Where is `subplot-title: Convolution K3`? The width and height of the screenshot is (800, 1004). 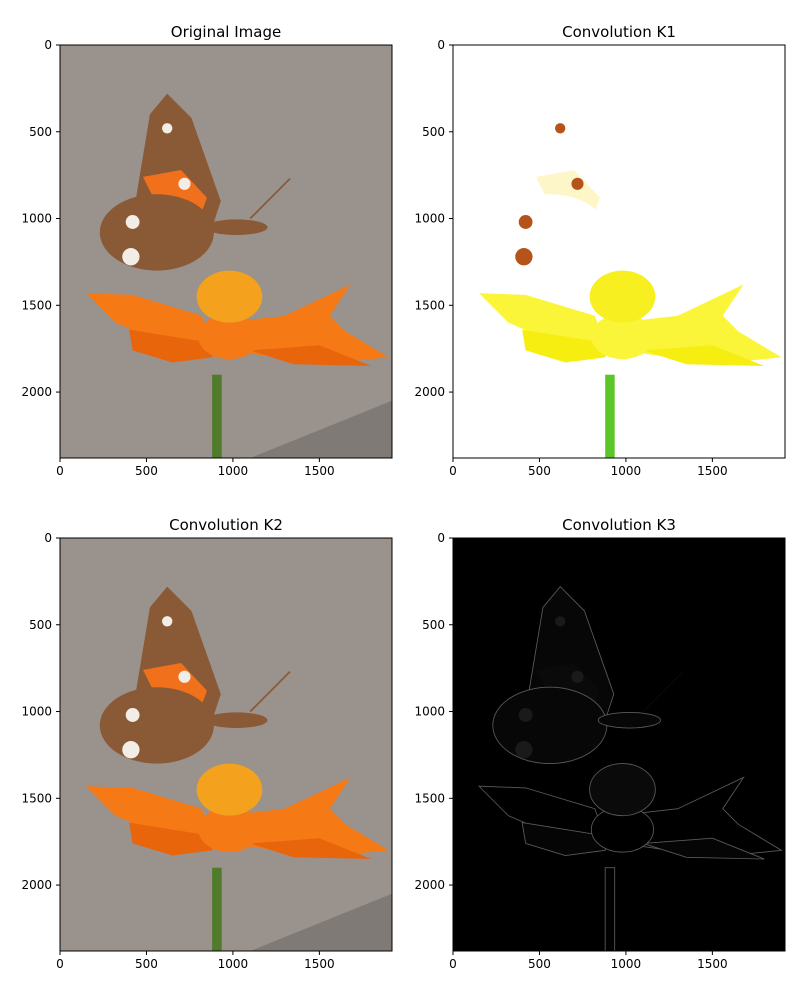 subplot-title: Convolution K3 is located at coordinates (619, 525).